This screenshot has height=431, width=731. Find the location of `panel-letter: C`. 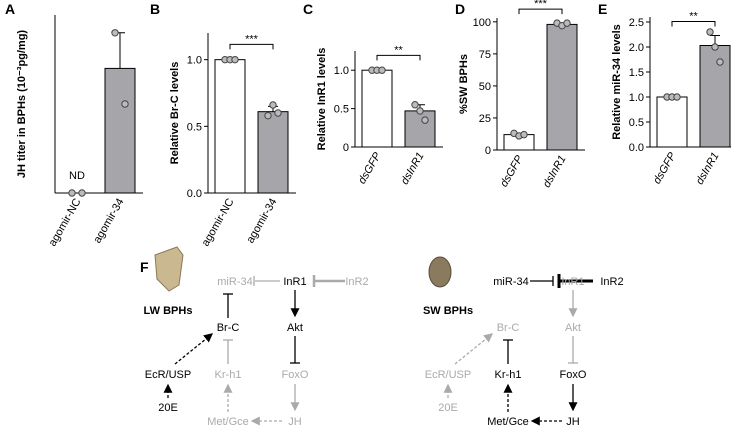

panel-letter: C is located at coordinates (308, 9).